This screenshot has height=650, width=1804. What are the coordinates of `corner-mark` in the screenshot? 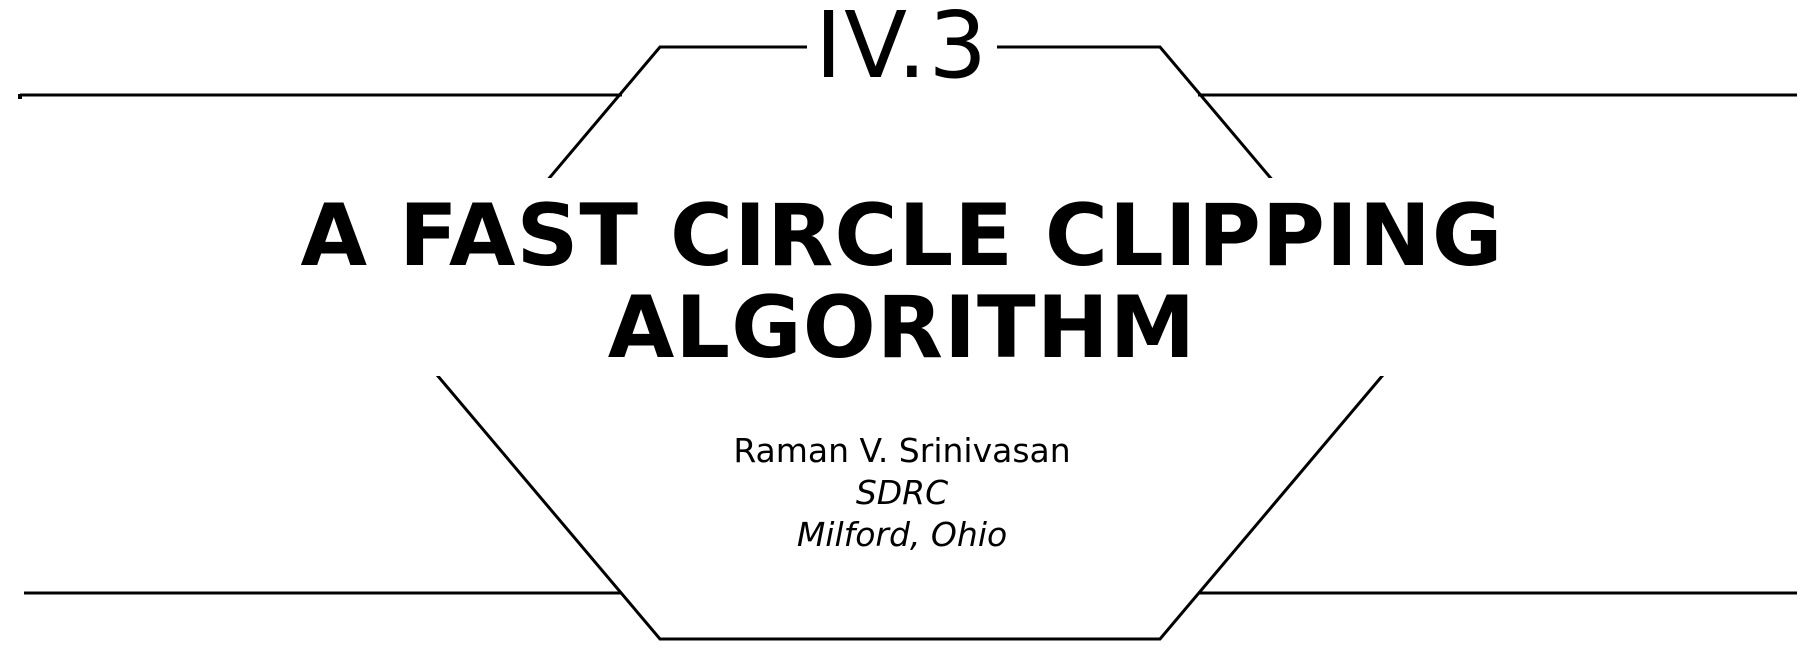 It's located at (20, 96).